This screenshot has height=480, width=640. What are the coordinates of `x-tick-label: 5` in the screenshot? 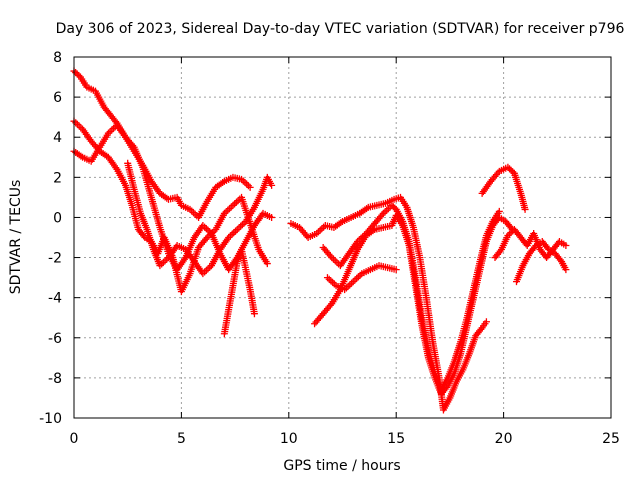 It's located at (181, 439).